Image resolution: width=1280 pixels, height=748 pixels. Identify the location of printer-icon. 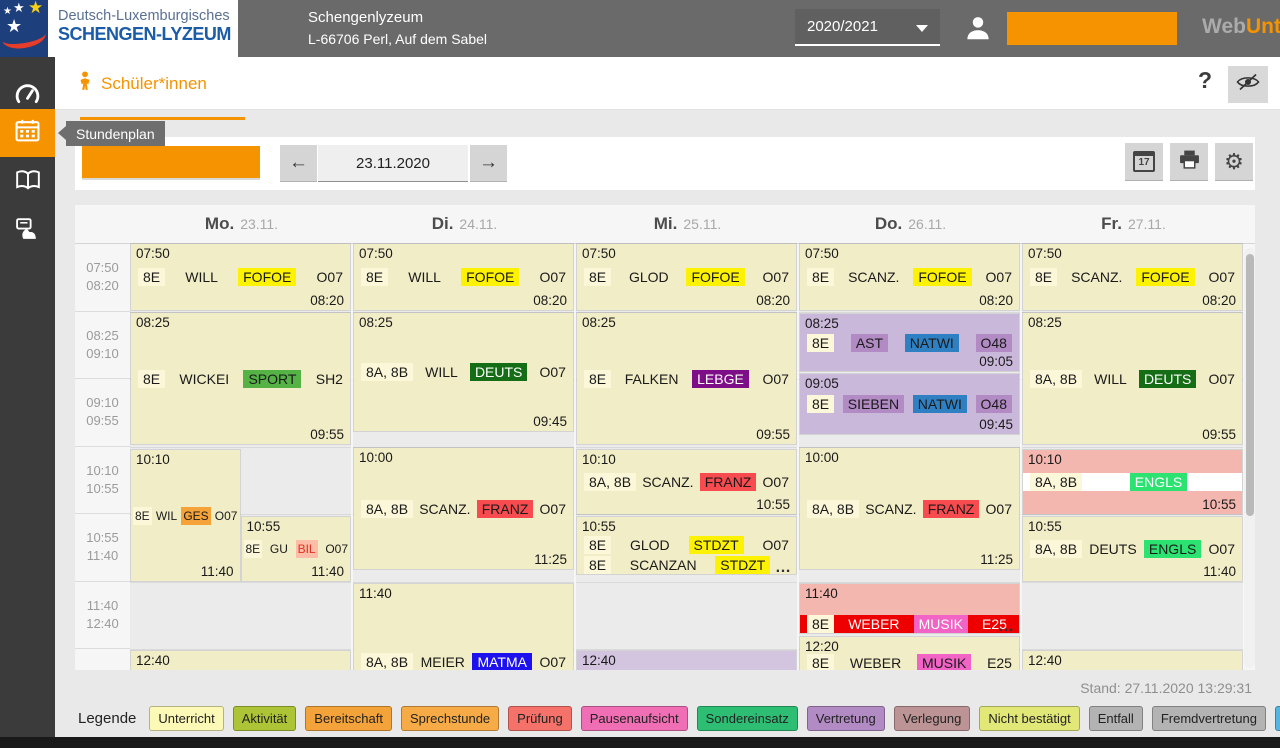
(1189, 162).